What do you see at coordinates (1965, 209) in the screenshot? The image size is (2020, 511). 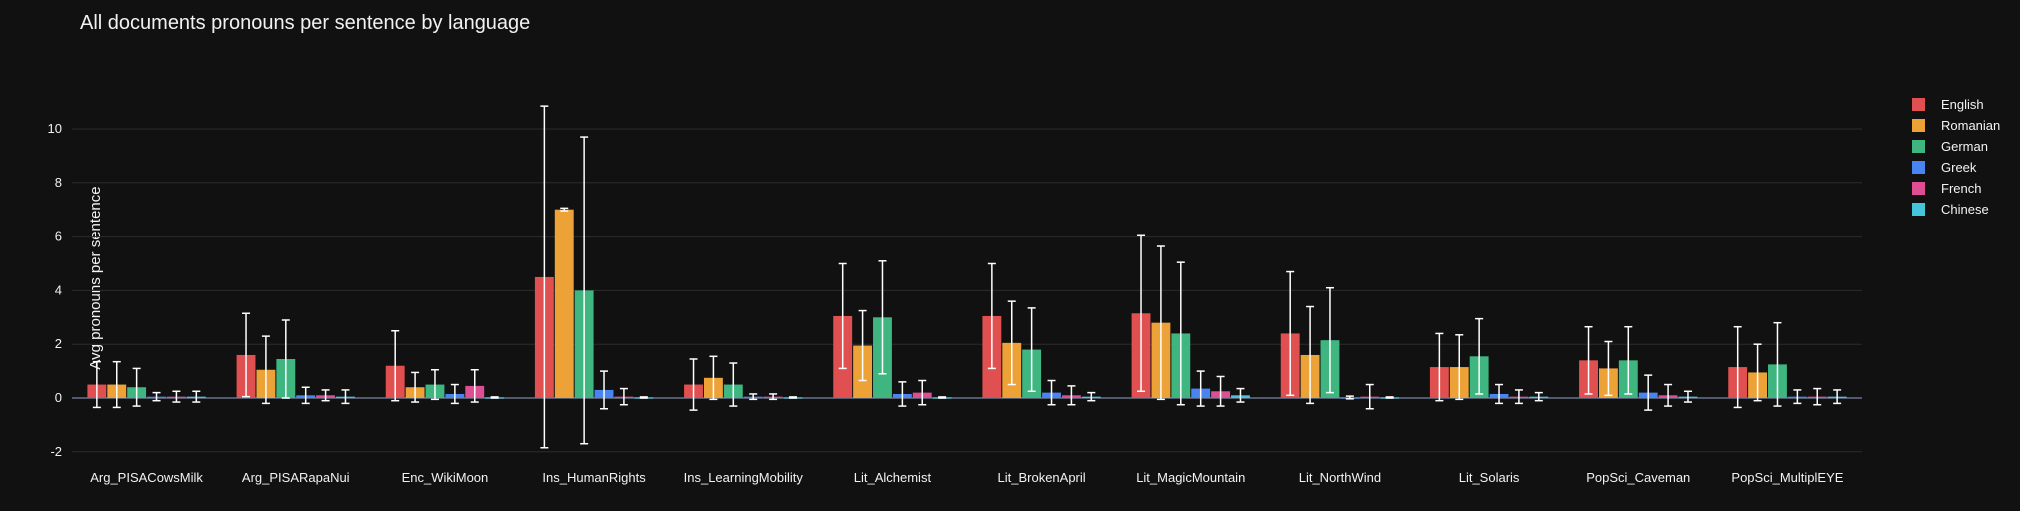 I see `legend-label: Chinese` at bounding box center [1965, 209].